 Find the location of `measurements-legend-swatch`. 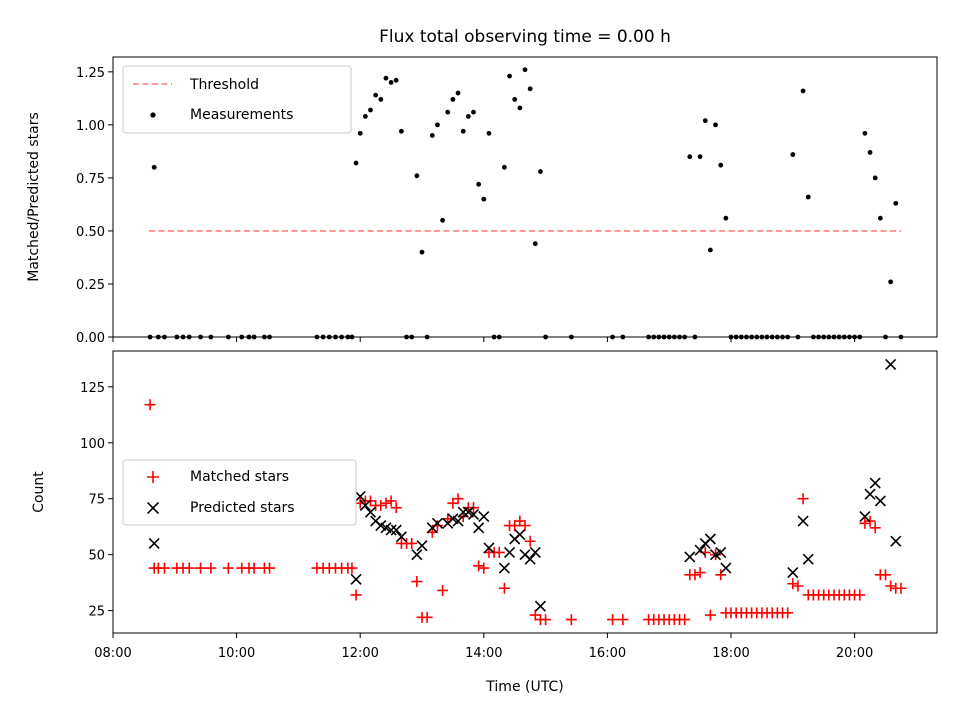

measurements-legend-swatch is located at coordinates (153, 115).